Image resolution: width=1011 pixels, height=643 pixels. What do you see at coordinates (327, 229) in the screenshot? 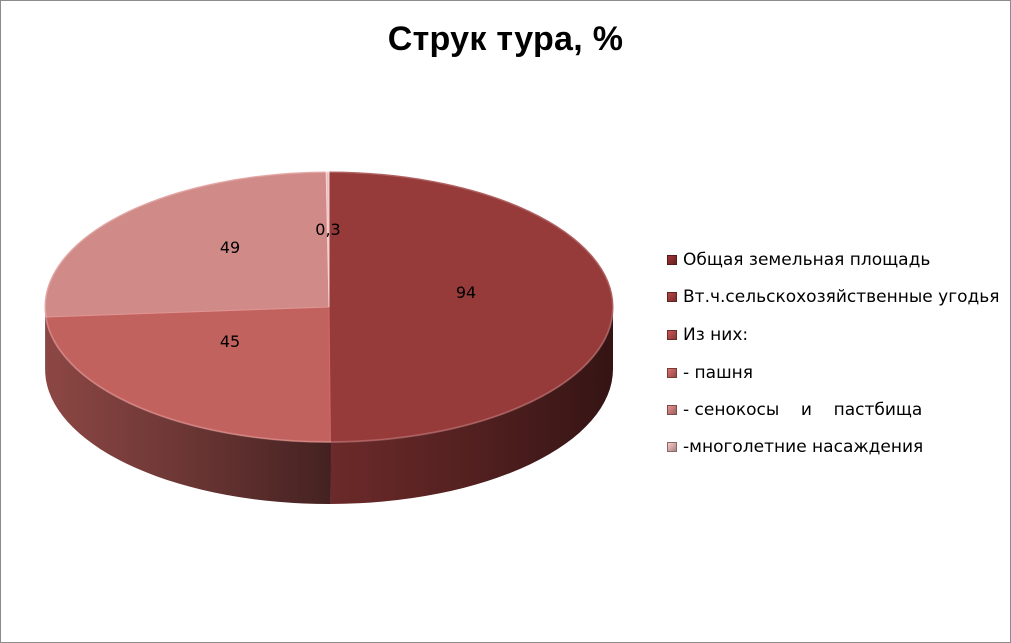
I see `data-label: 0,3` at bounding box center [327, 229].